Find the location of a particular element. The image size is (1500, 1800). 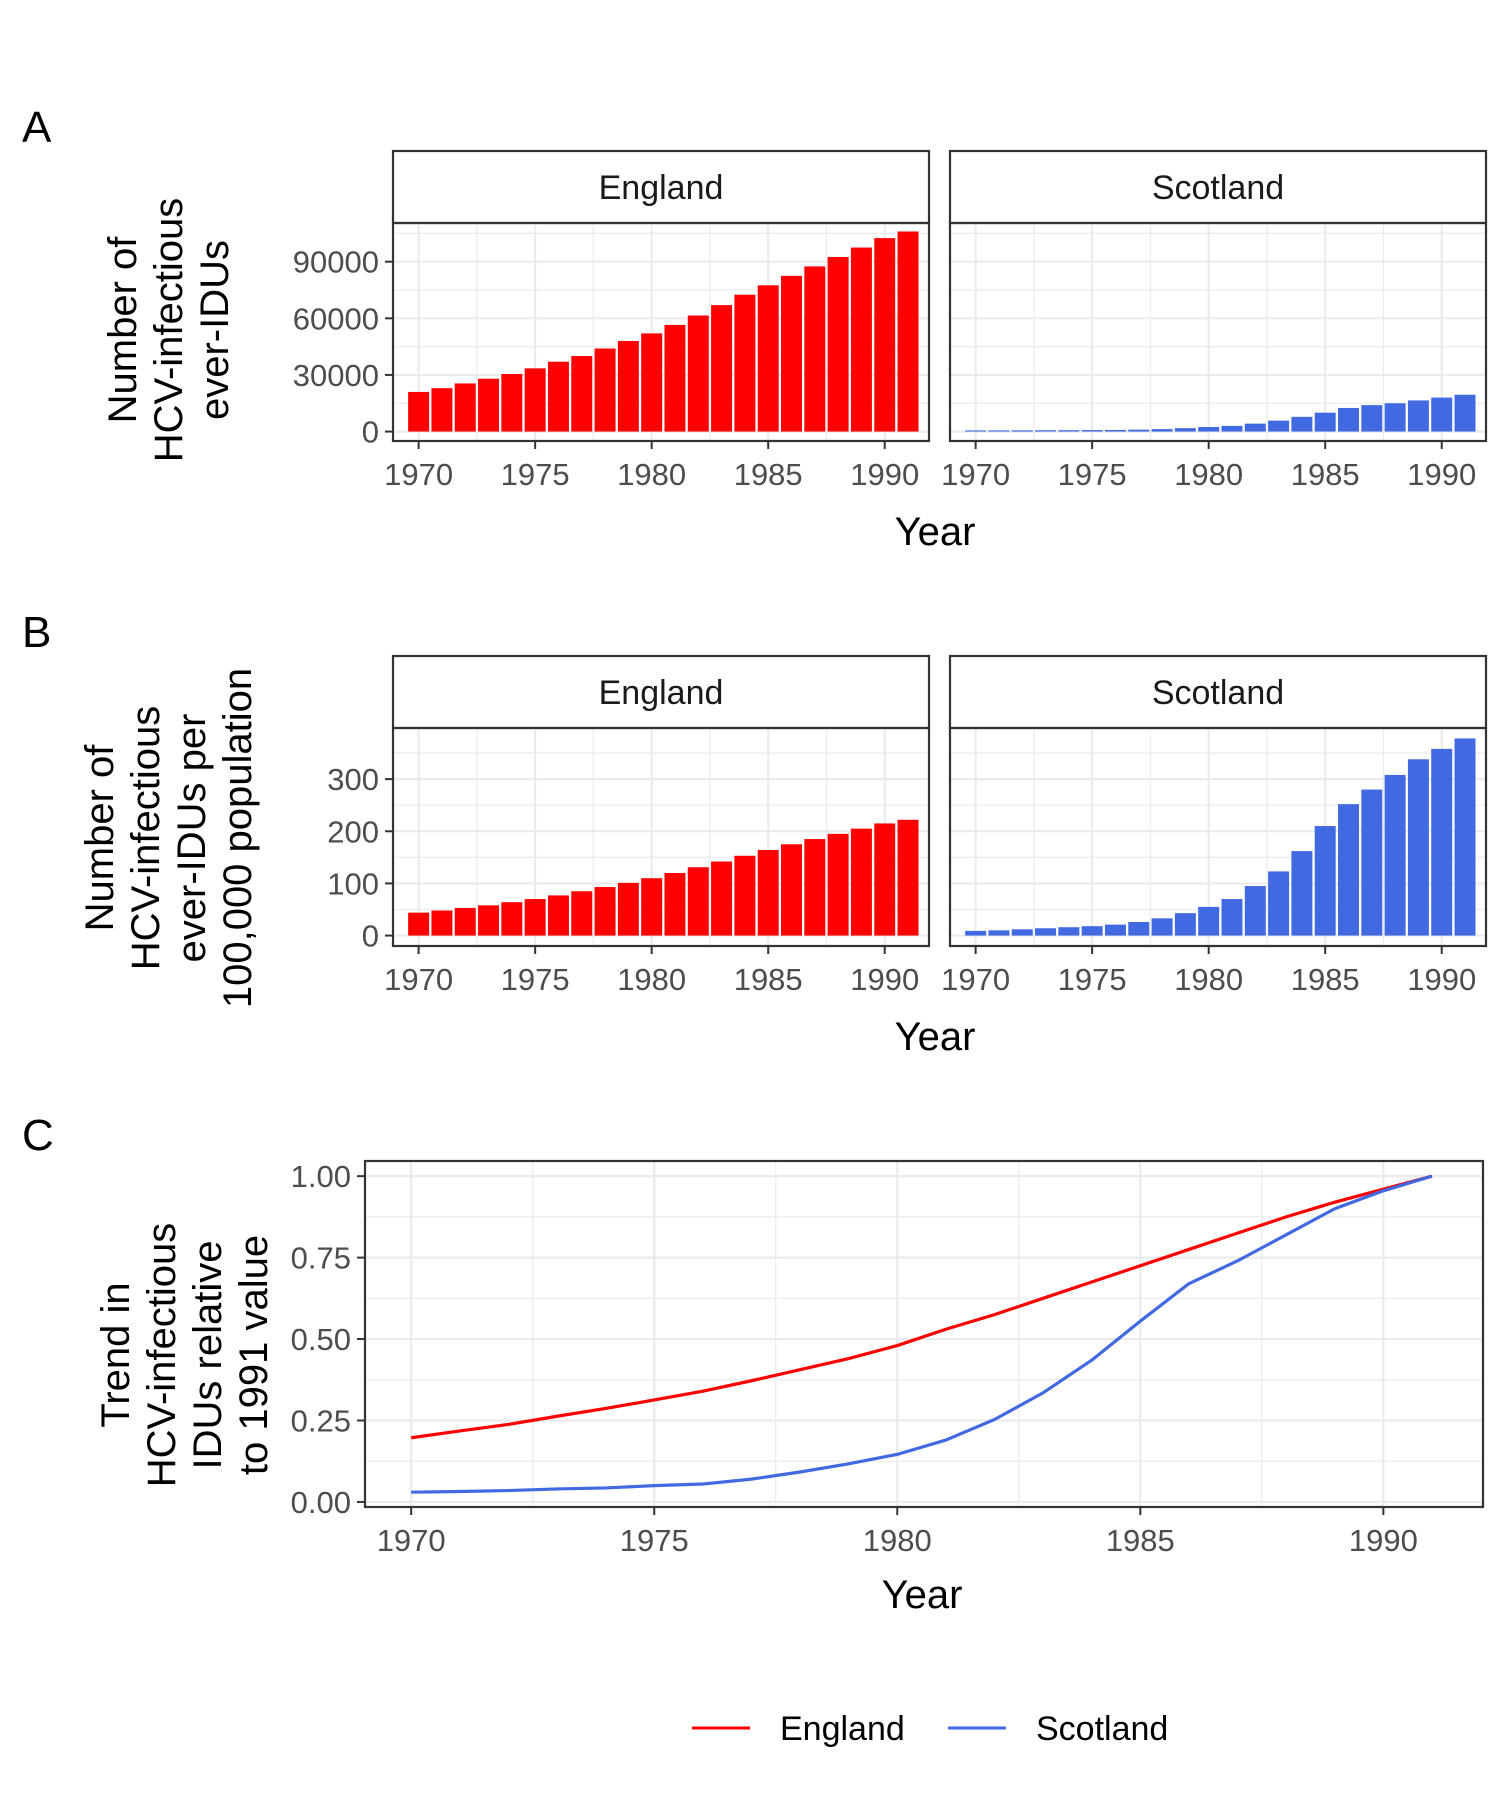

panel-a-bar-scotland-1989 is located at coordinates (1418, 416).